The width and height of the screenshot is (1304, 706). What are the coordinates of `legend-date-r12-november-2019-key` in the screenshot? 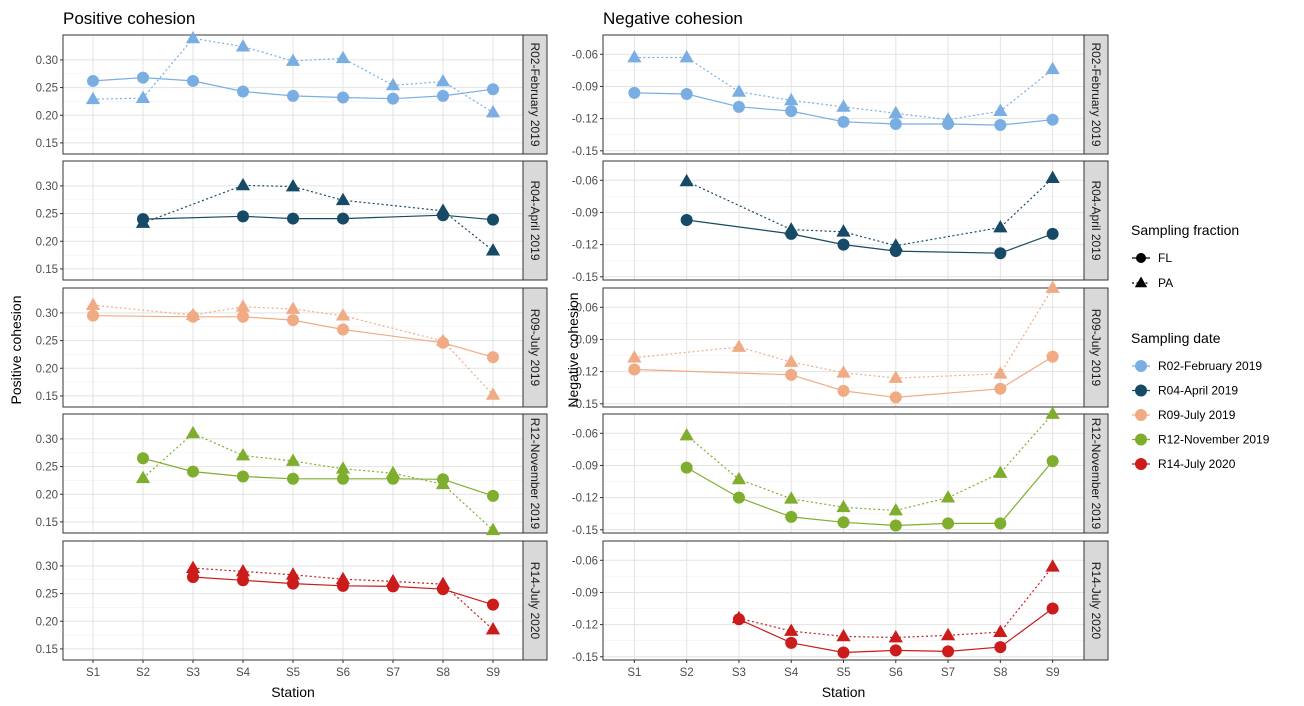 It's located at (1141, 439).